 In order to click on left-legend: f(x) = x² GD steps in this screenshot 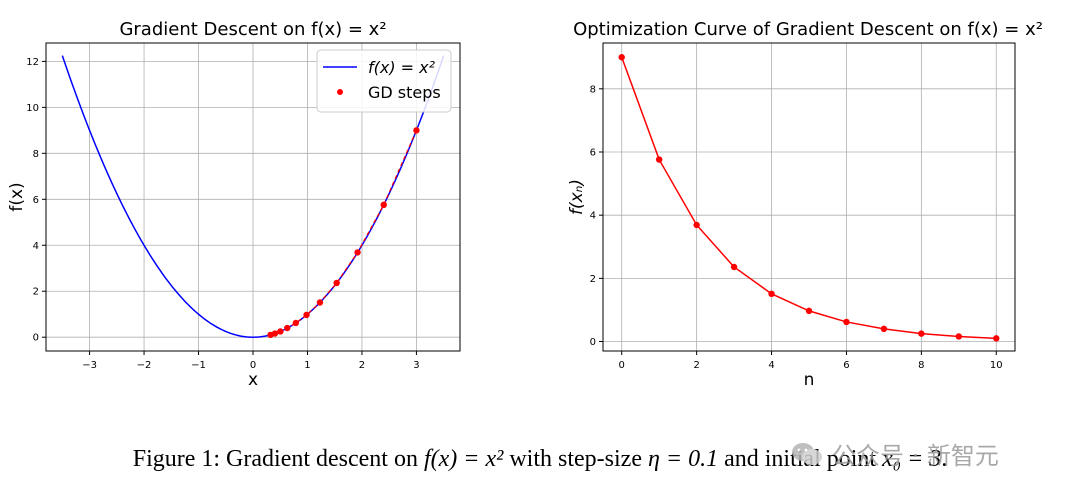, I will do `click(384, 81)`.